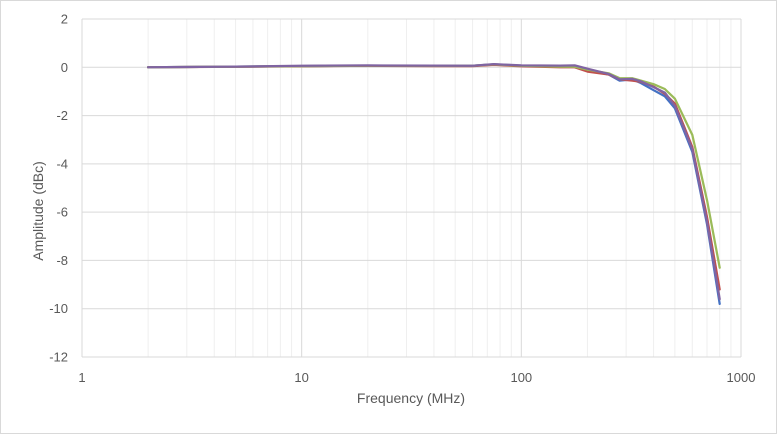 This screenshot has height=434, width=777. I want to click on y-tick-label: -8, so click(62, 260).